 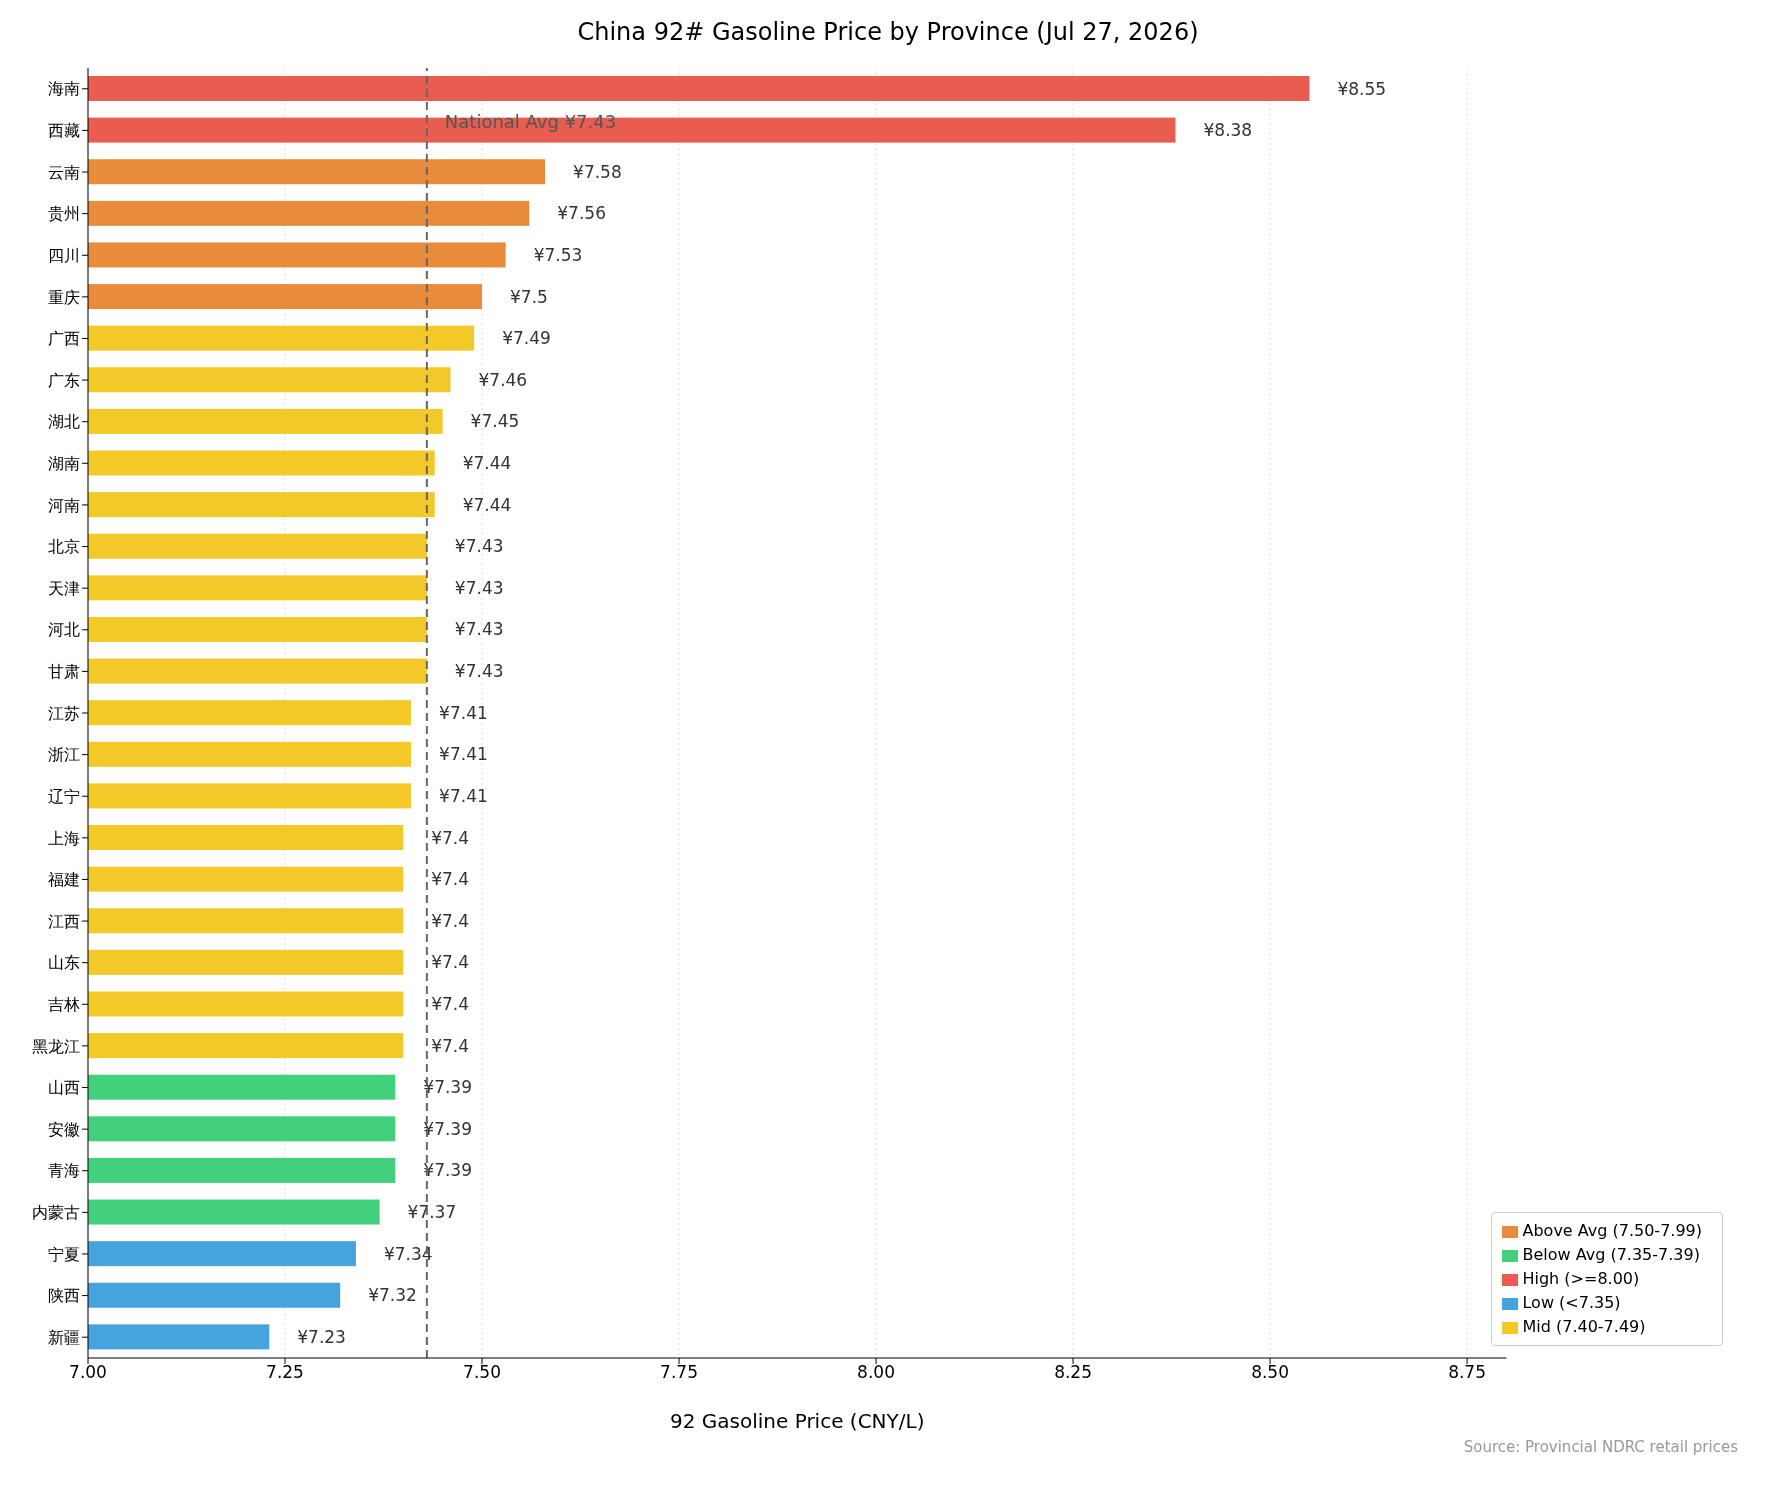 I want to click on x-tick-label: 8.75, so click(x=1467, y=1372).